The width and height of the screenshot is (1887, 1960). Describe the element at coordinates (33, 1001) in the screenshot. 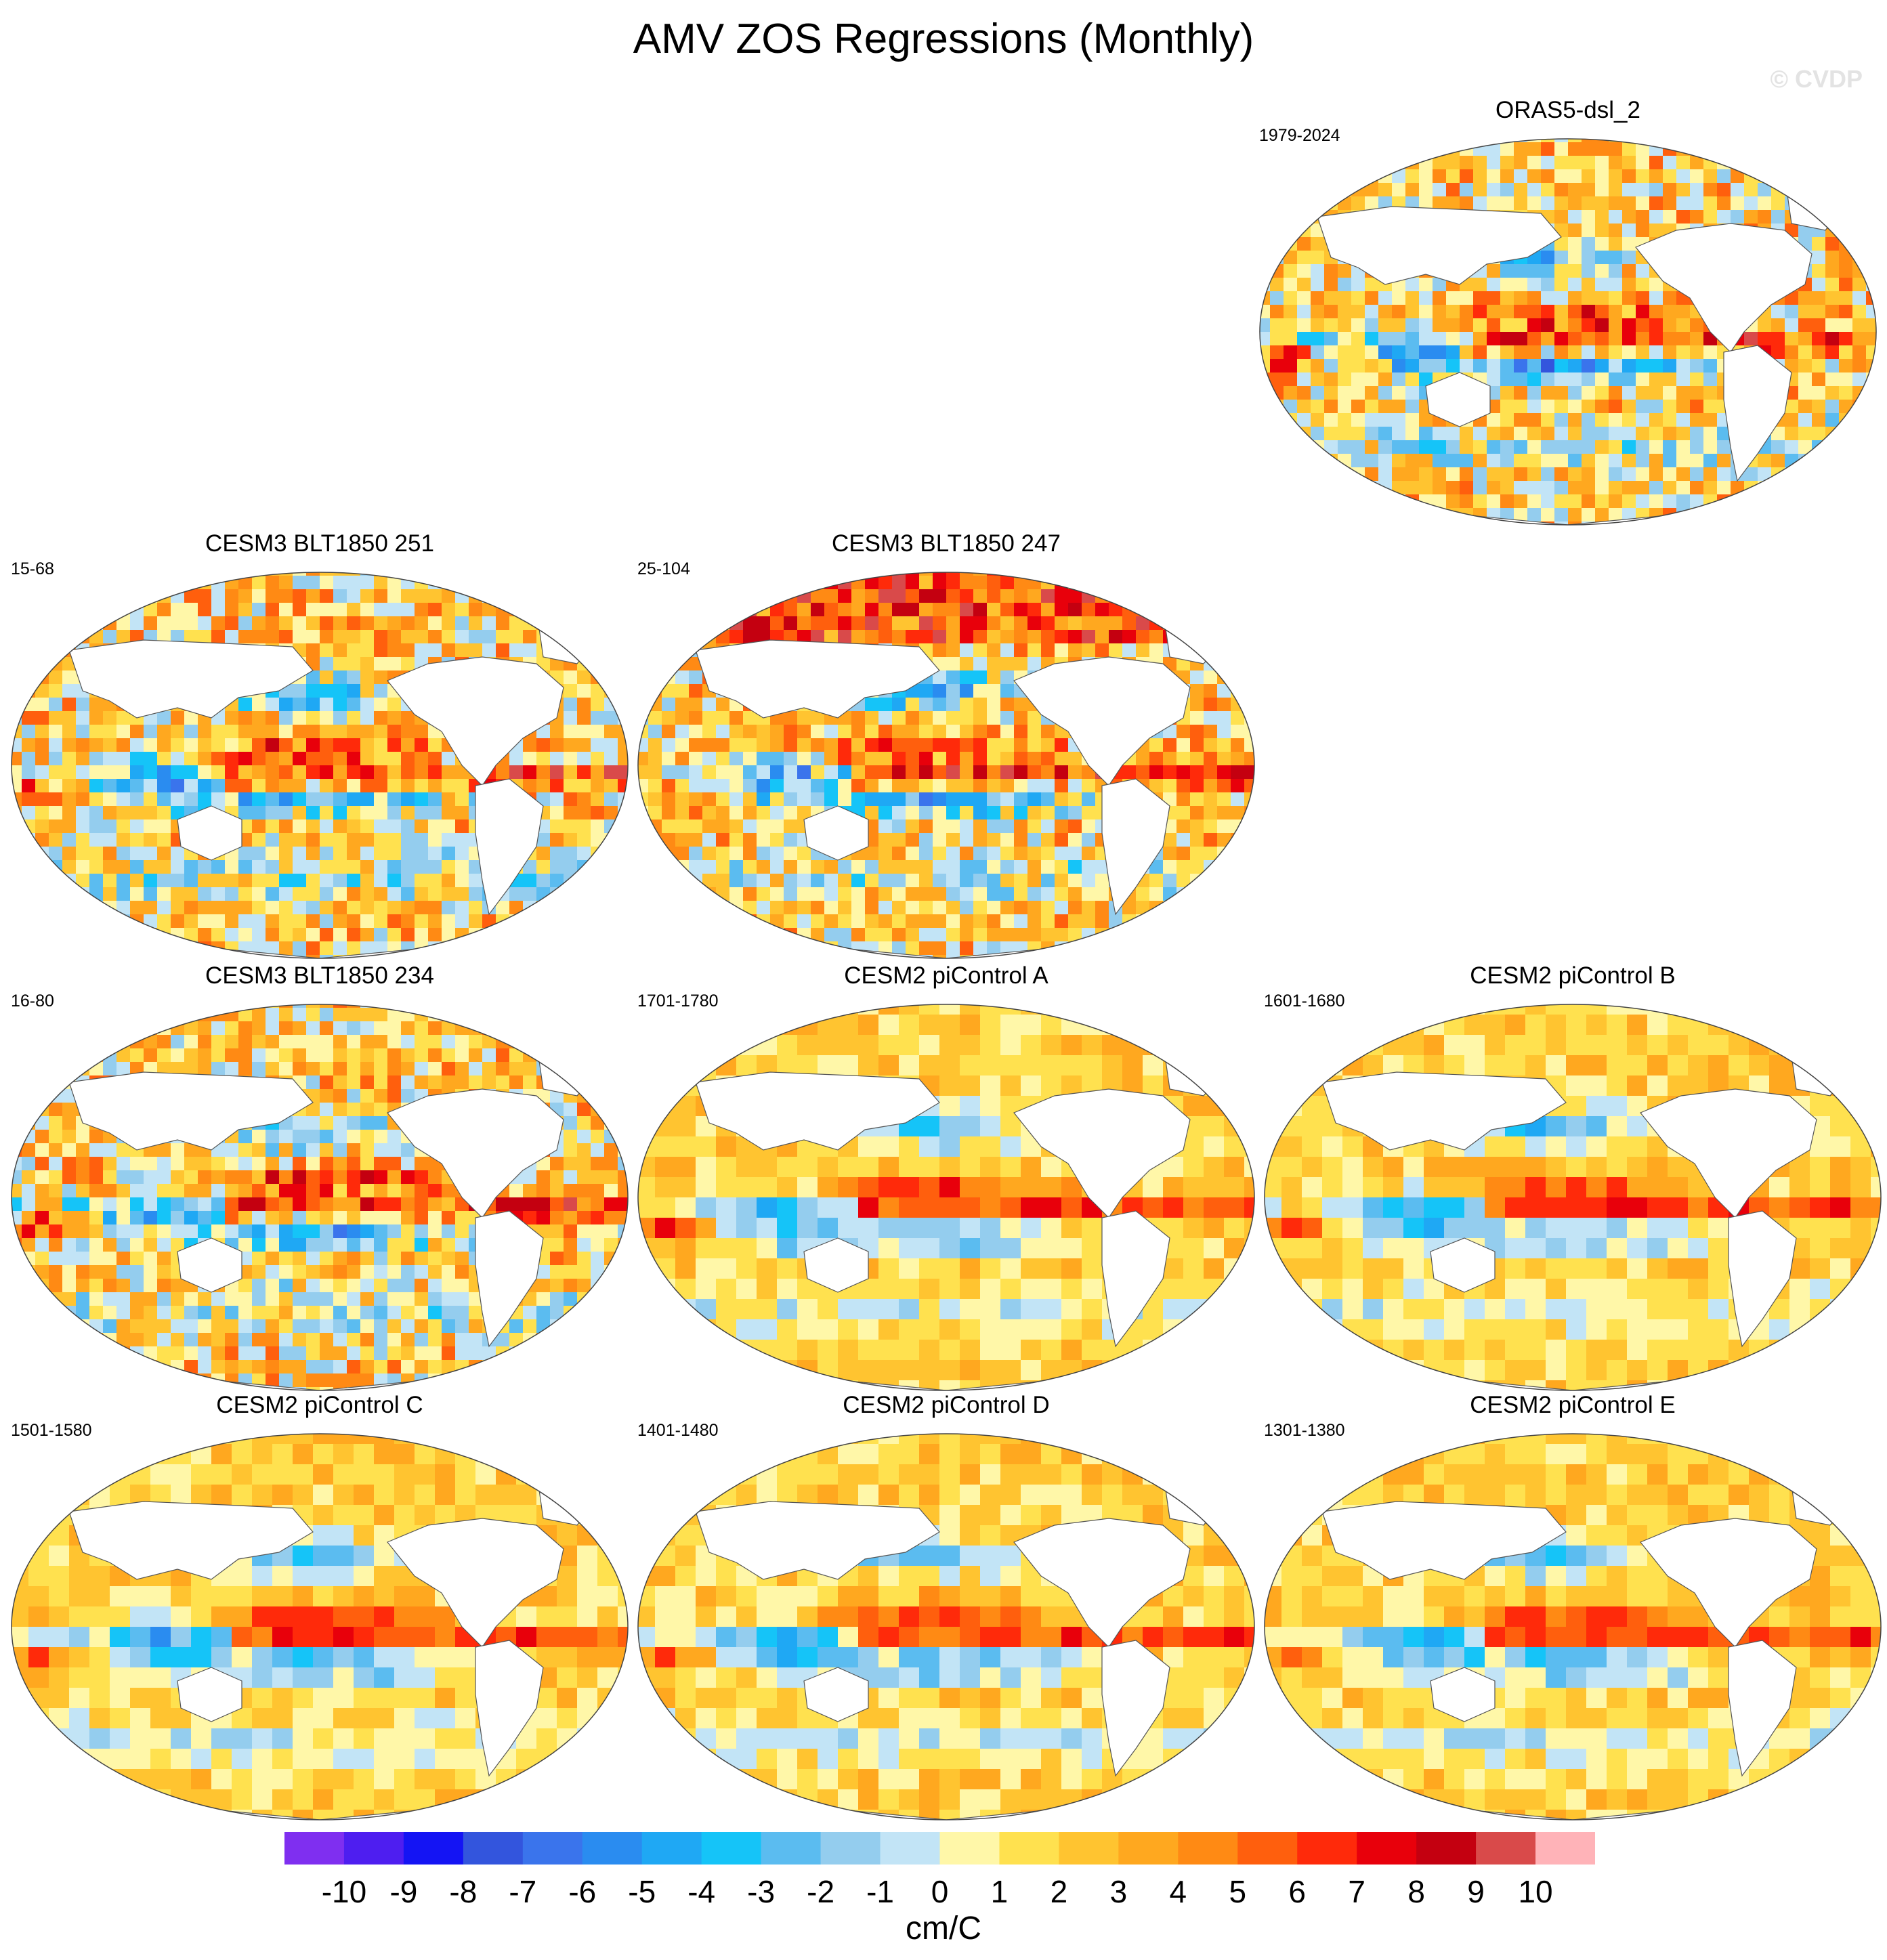

I see `panel-years: 16-80` at that location.